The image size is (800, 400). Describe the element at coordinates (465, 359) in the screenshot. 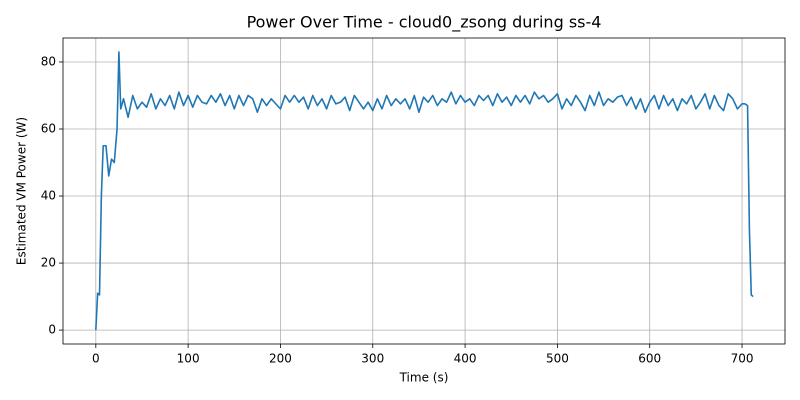

I see `x-tick-label: 400` at that location.